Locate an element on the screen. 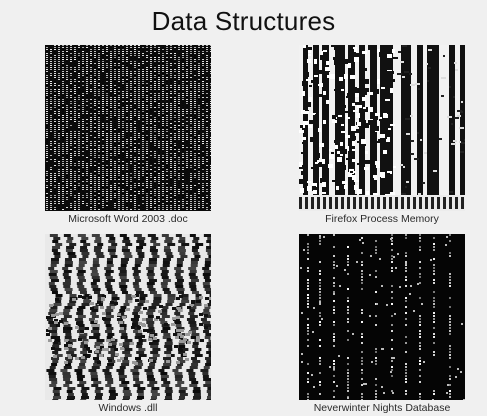 The height and width of the screenshot is (416, 487). windows-dll-caption: Windows .dll is located at coordinates (128, 408).